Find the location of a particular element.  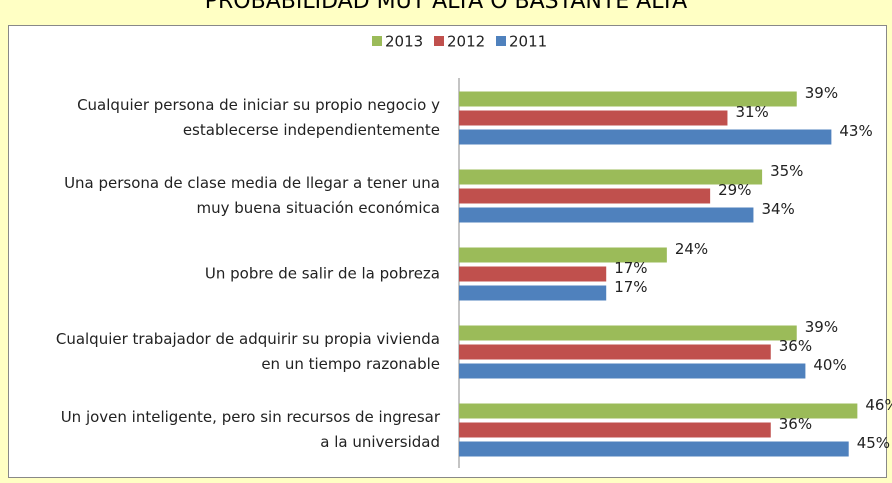

legend-label: 2012 is located at coordinates (466, 42).